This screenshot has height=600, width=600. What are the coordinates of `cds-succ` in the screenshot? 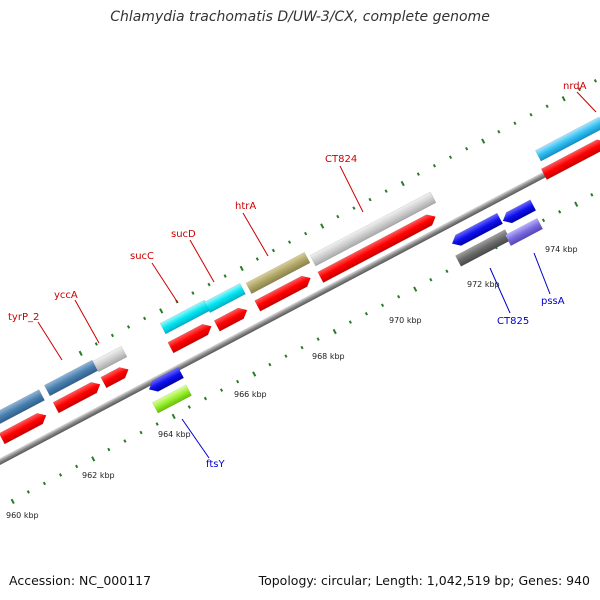 It's located at (189, 338).